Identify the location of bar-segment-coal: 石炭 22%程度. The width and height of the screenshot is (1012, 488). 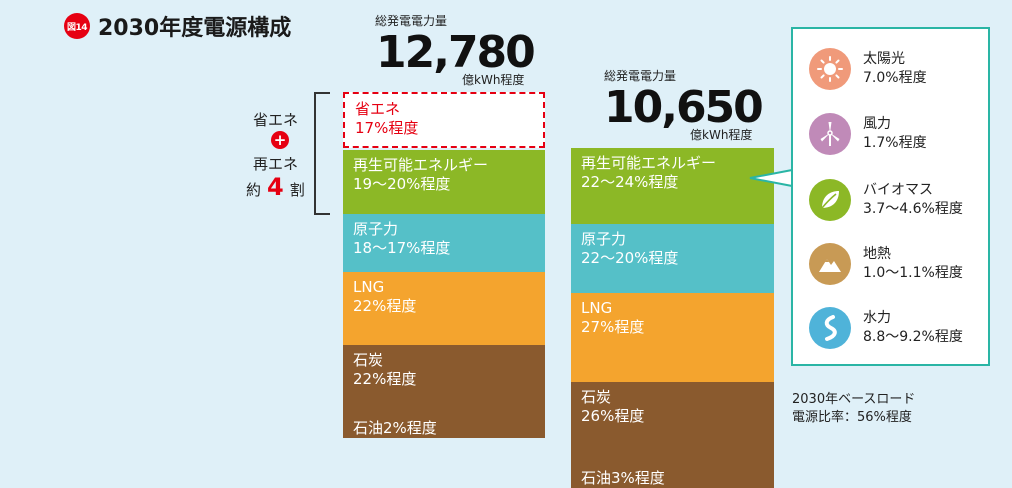
(444, 381).